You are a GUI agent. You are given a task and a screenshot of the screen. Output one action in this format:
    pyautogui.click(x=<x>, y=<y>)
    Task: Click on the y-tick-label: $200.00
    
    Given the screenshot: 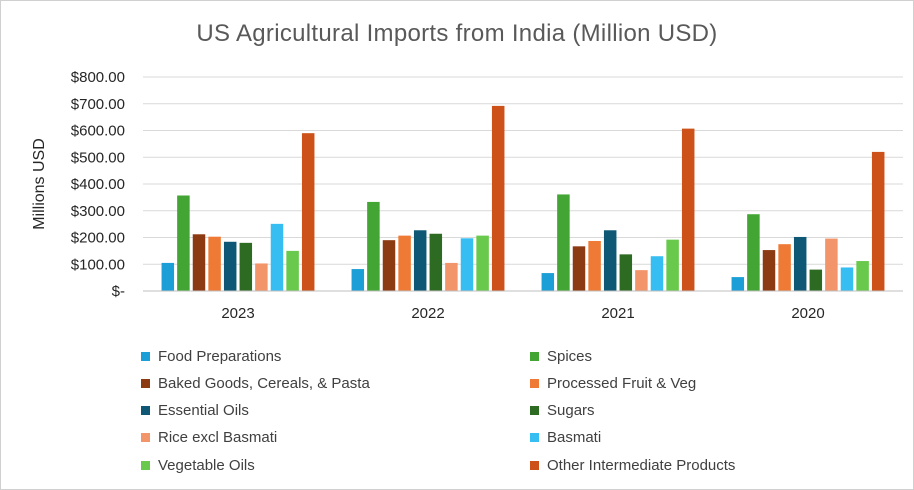 What is the action you would take?
    pyautogui.click(x=98, y=238)
    